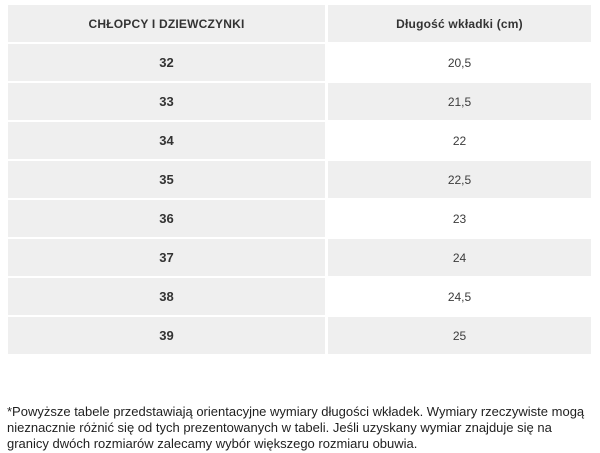 This screenshot has width=600, height=453. What do you see at coordinates (166, 335) in the screenshot?
I see `size-cell: 39` at bounding box center [166, 335].